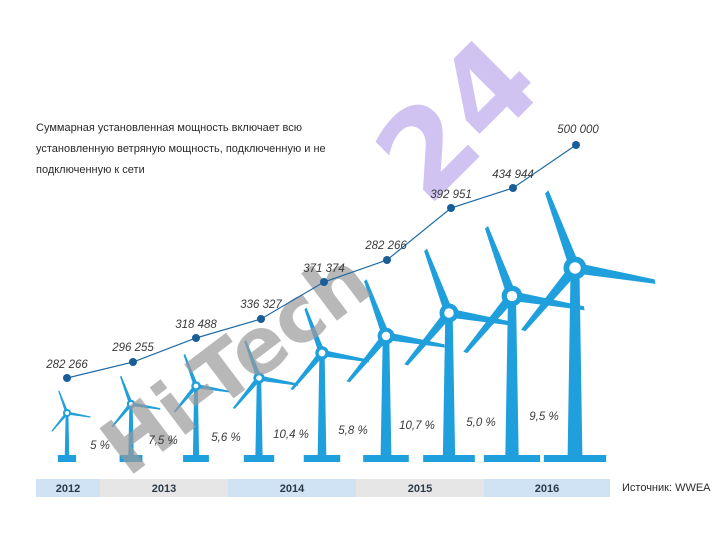 This screenshot has width=720, height=540. I want to click on year-bar-2016, so click(547, 488).